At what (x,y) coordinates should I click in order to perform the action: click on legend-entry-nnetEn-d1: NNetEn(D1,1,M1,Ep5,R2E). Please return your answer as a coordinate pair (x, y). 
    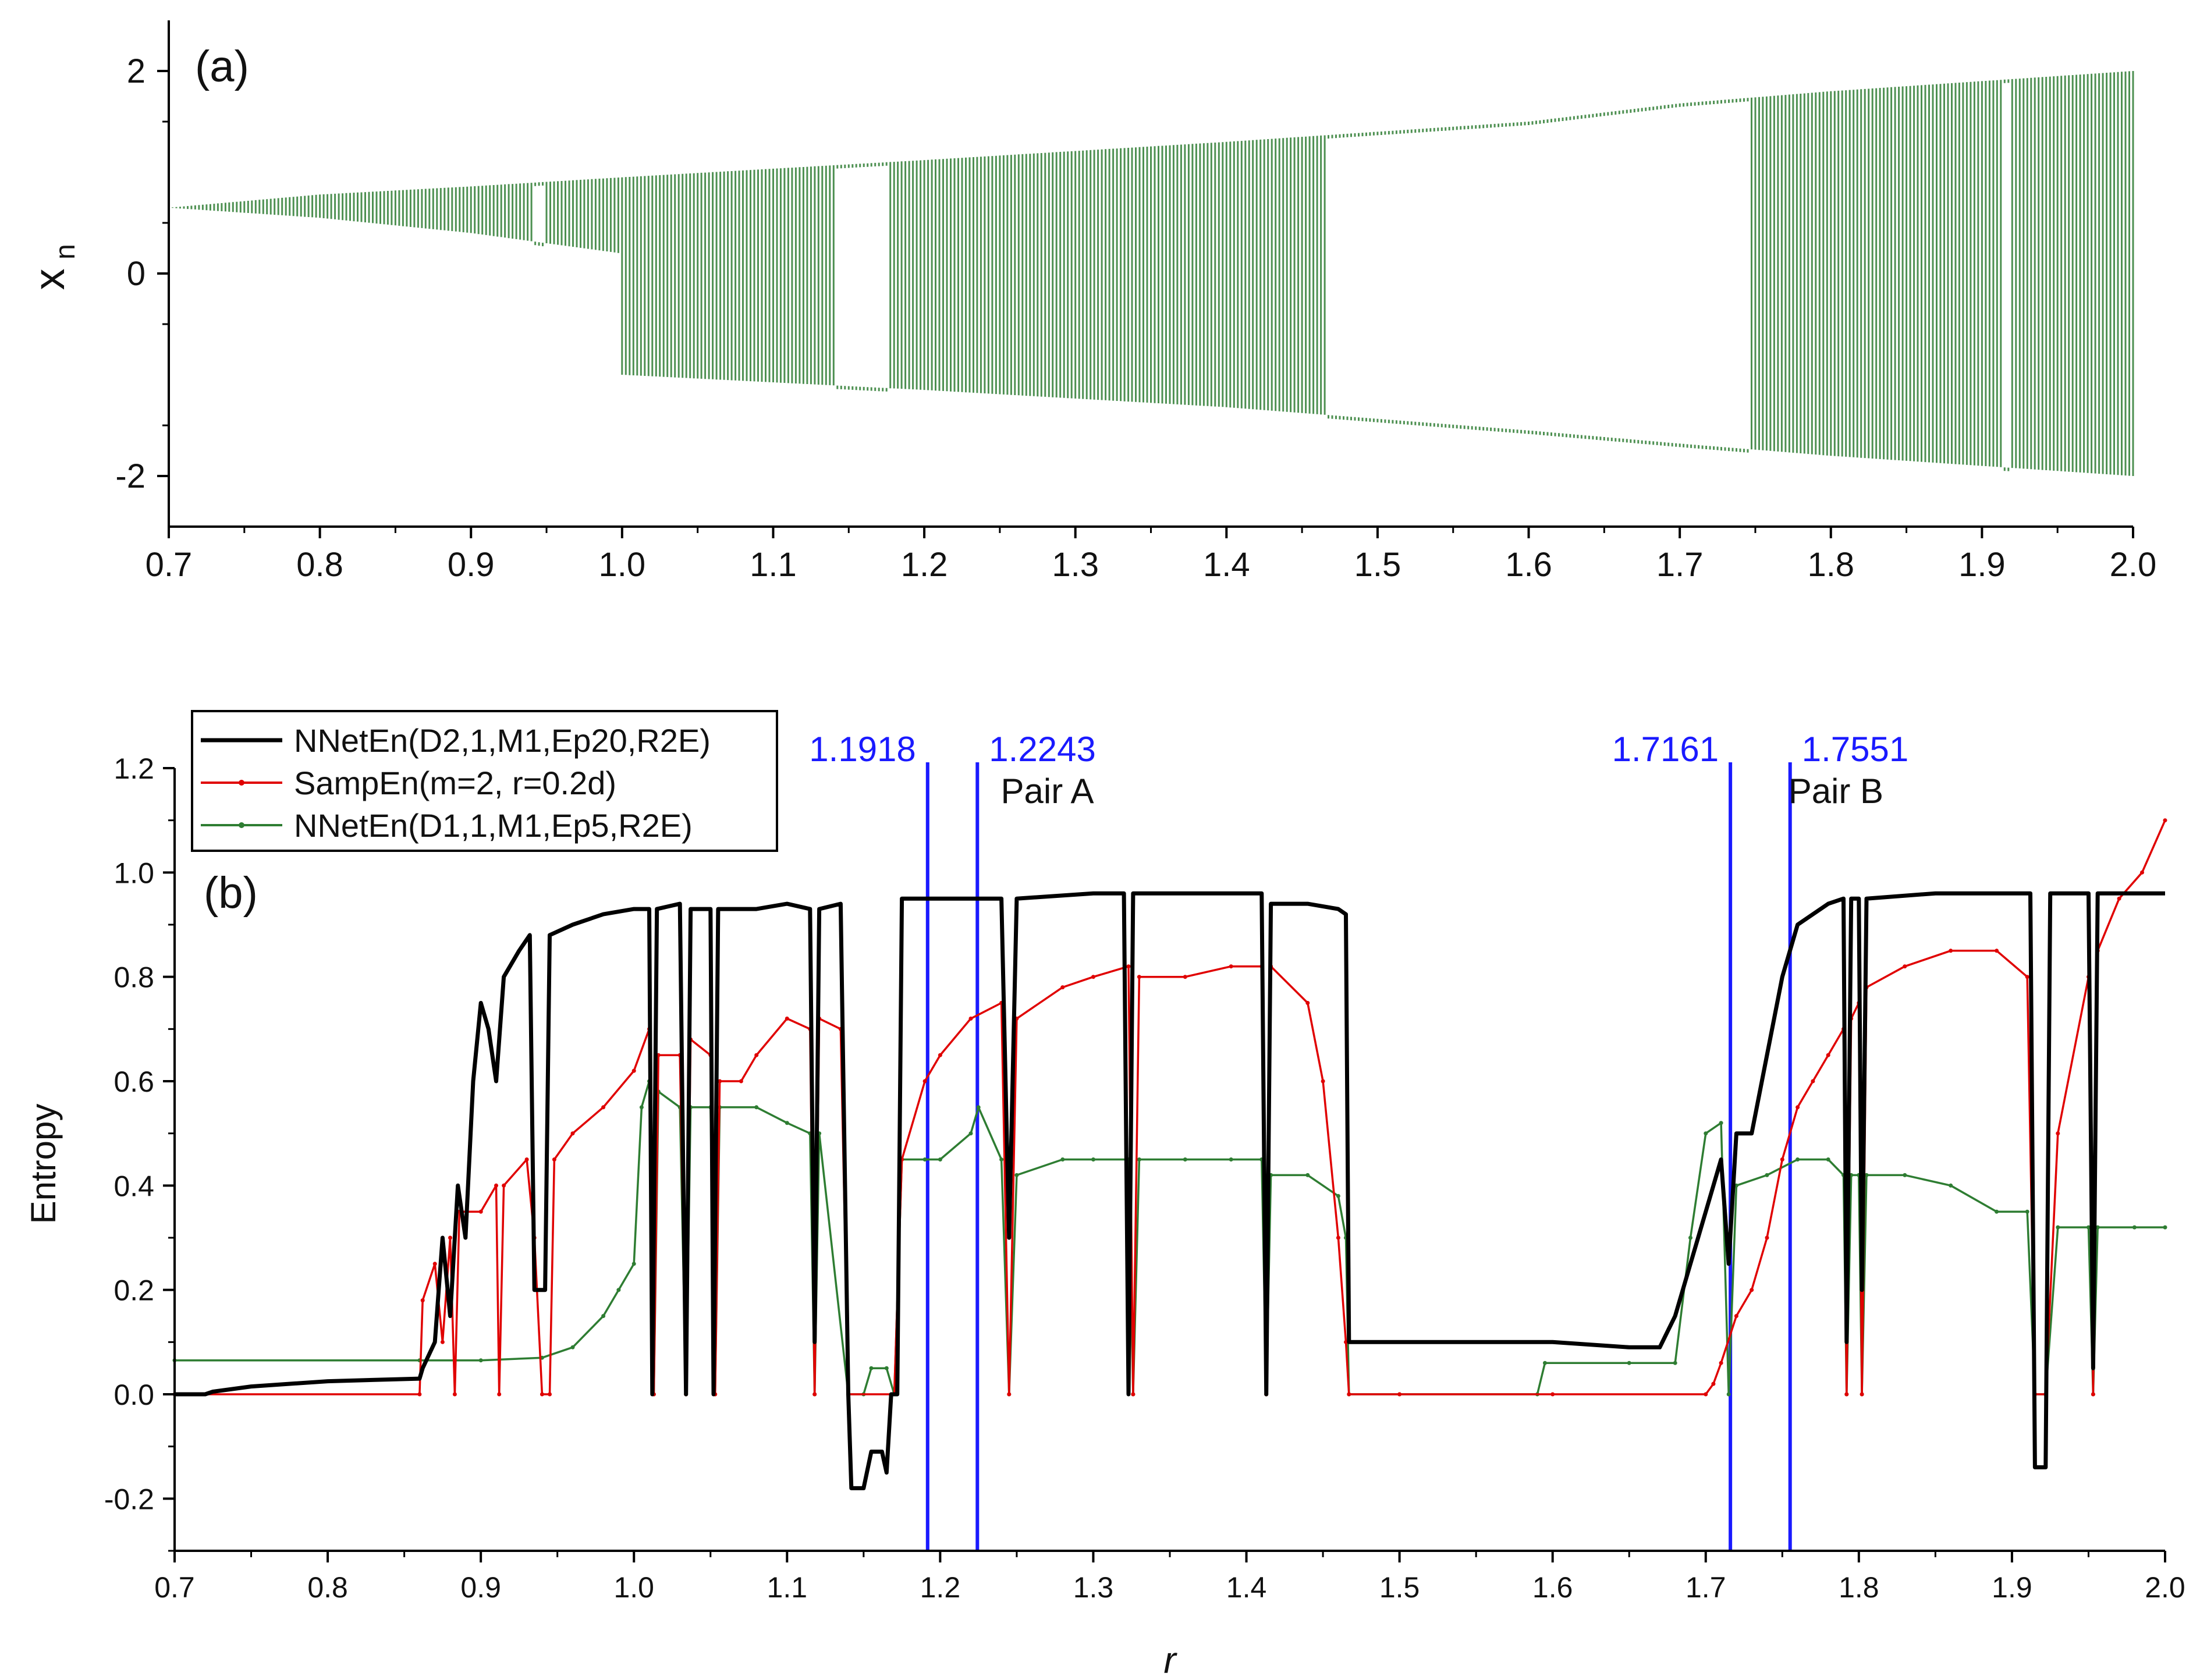
    Looking at the image, I should click on (447, 825).